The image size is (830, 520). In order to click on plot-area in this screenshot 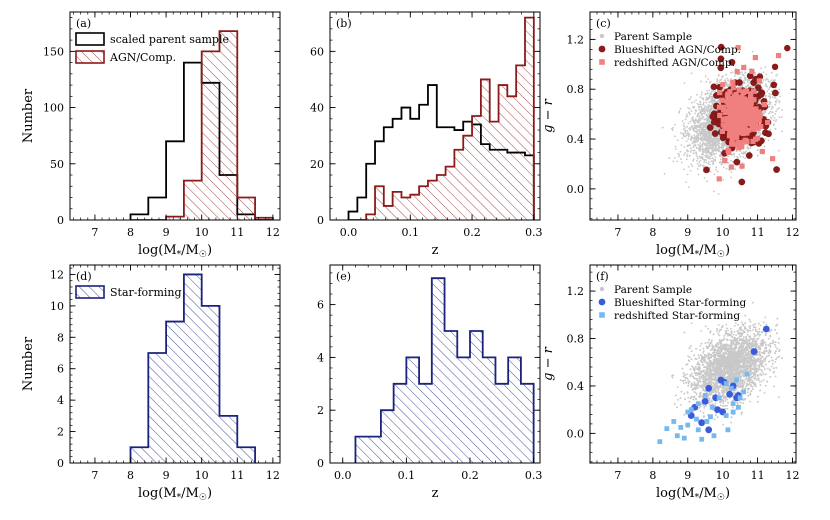, I will do `click(726, 119)`.